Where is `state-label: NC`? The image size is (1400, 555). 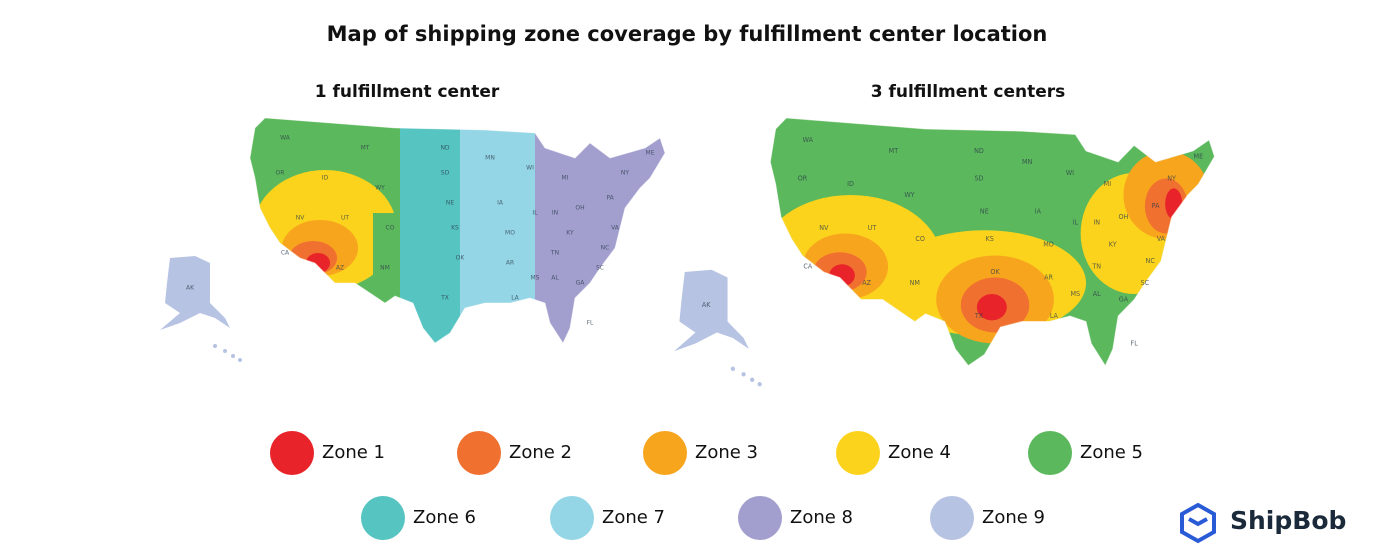 state-label: NC is located at coordinates (1151, 261).